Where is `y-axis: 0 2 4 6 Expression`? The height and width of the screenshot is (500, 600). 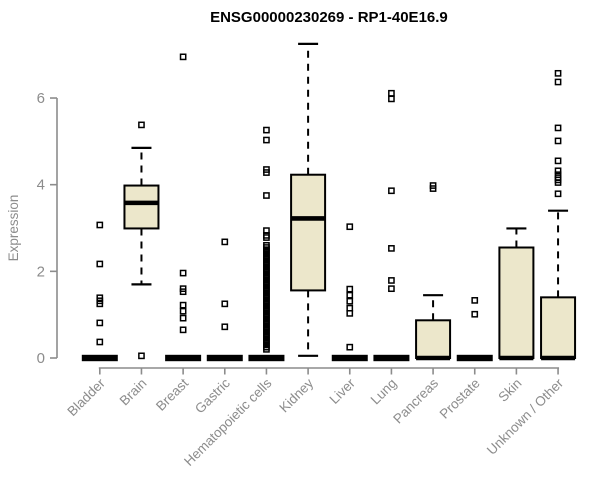
y-axis: 0 2 4 6 Expression is located at coordinates (32, 228).